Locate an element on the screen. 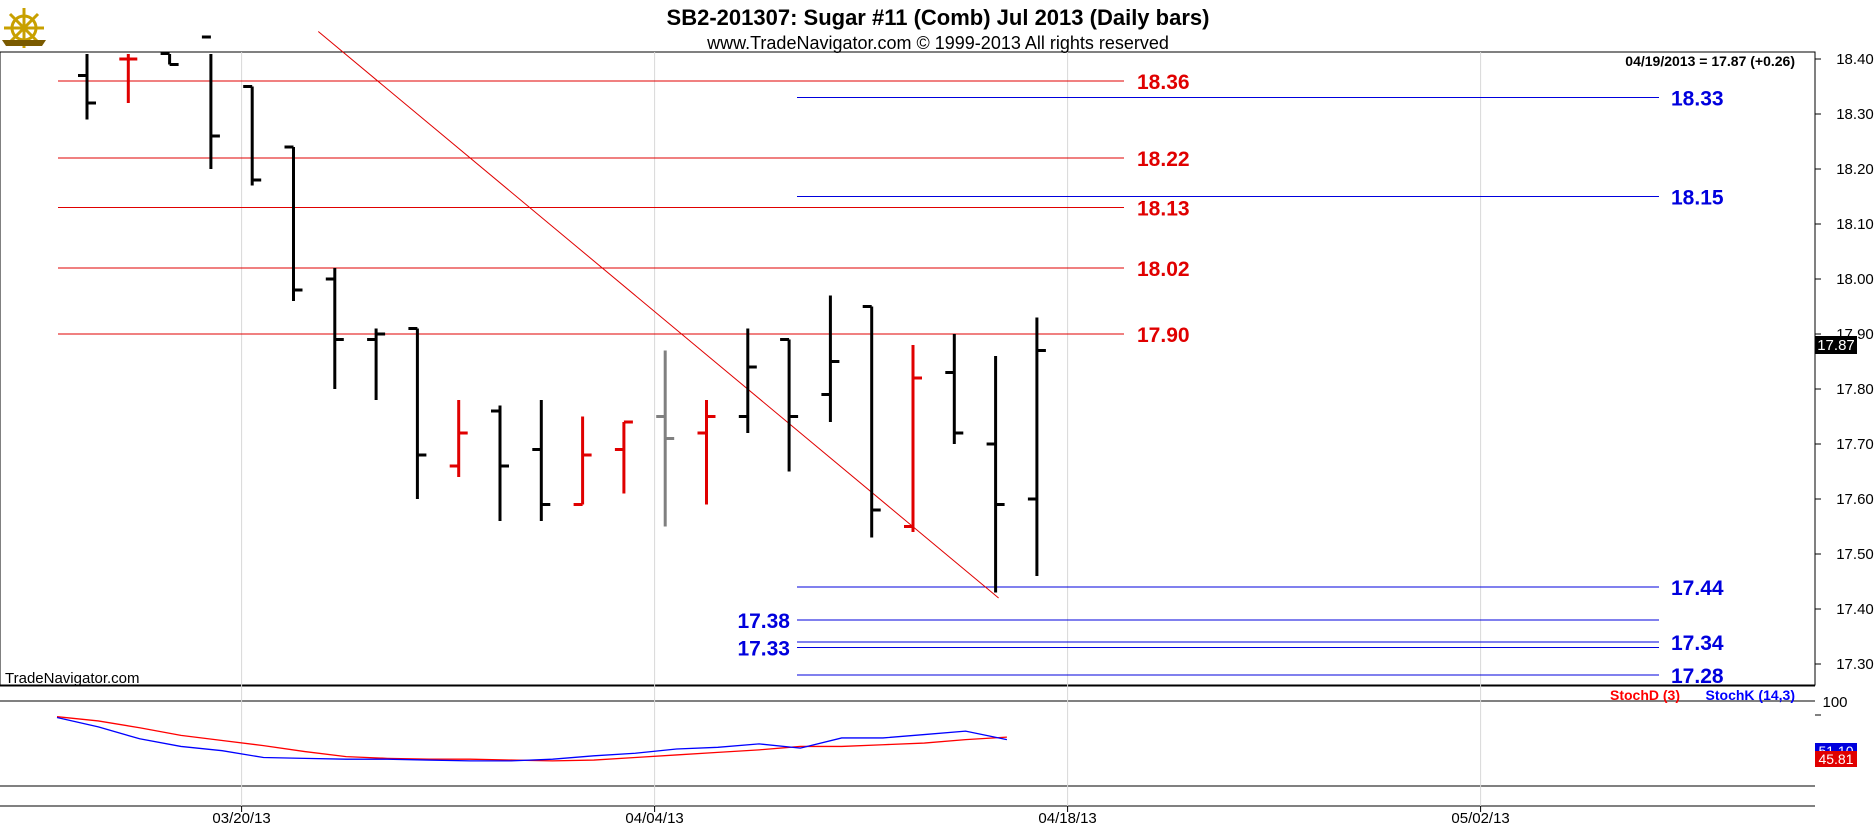 Image resolution: width=1876 pixels, height=833 pixels. y-tick-label: 17.40 is located at coordinates (1855, 609).